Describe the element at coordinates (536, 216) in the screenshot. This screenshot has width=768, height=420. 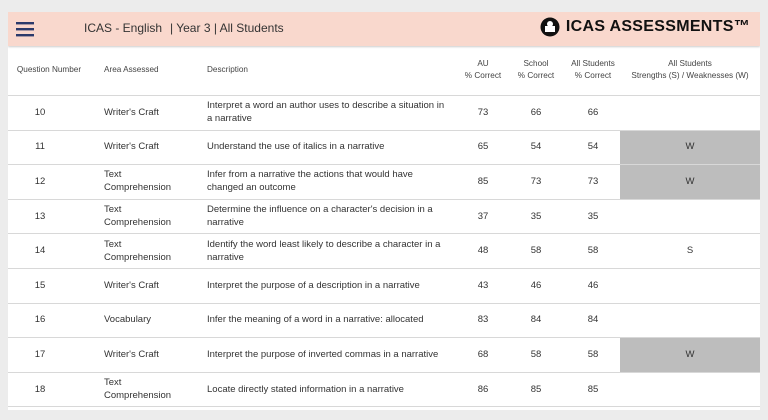
I see `school-pct: 35` at that location.